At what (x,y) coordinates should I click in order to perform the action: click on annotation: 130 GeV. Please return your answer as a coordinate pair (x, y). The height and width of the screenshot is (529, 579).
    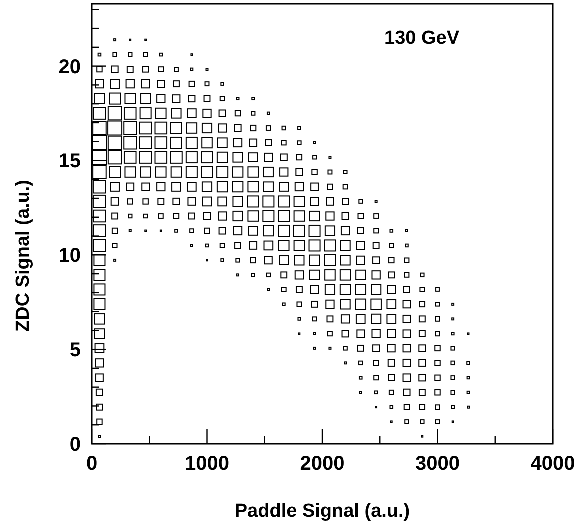
    Looking at the image, I should click on (422, 38).